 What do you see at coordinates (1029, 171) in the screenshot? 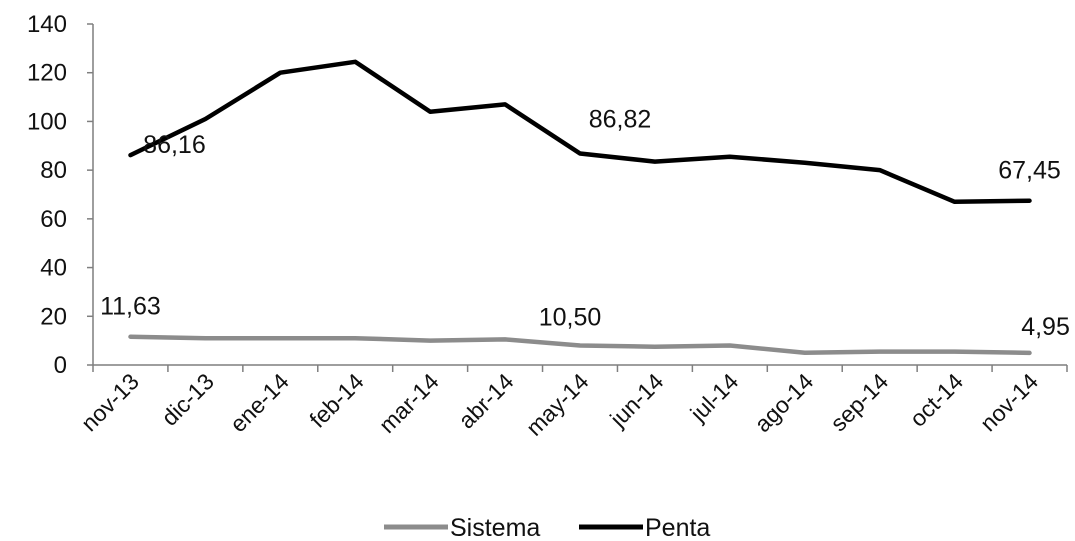
I see `data-label: 67,45` at bounding box center [1029, 171].